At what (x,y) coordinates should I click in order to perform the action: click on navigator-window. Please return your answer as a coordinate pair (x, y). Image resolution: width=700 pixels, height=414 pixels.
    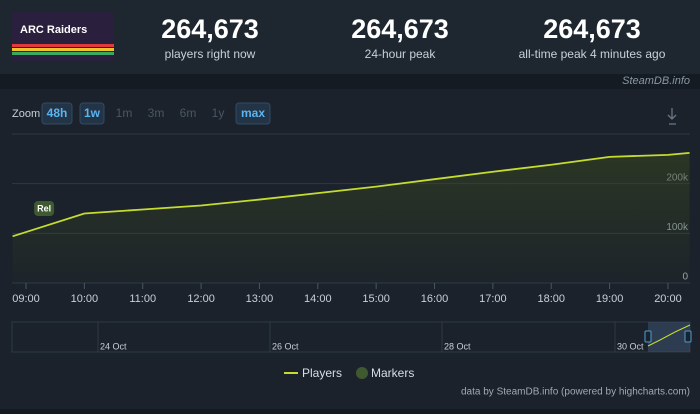
    Looking at the image, I should click on (669, 337).